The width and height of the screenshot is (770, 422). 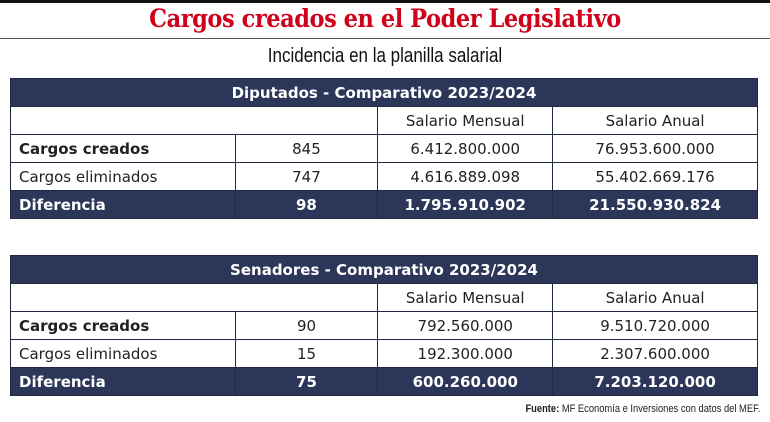 What do you see at coordinates (306, 176) in the screenshot?
I see `count-cell: 747` at bounding box center [306, 176].